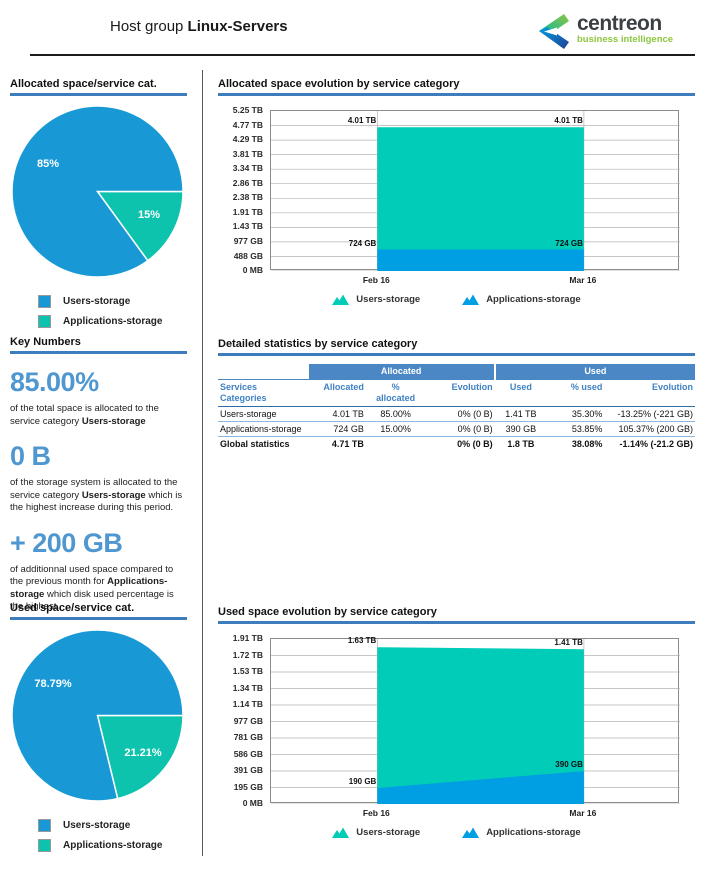  I want to click on table-cell: 35.30%, so click(576, 413).